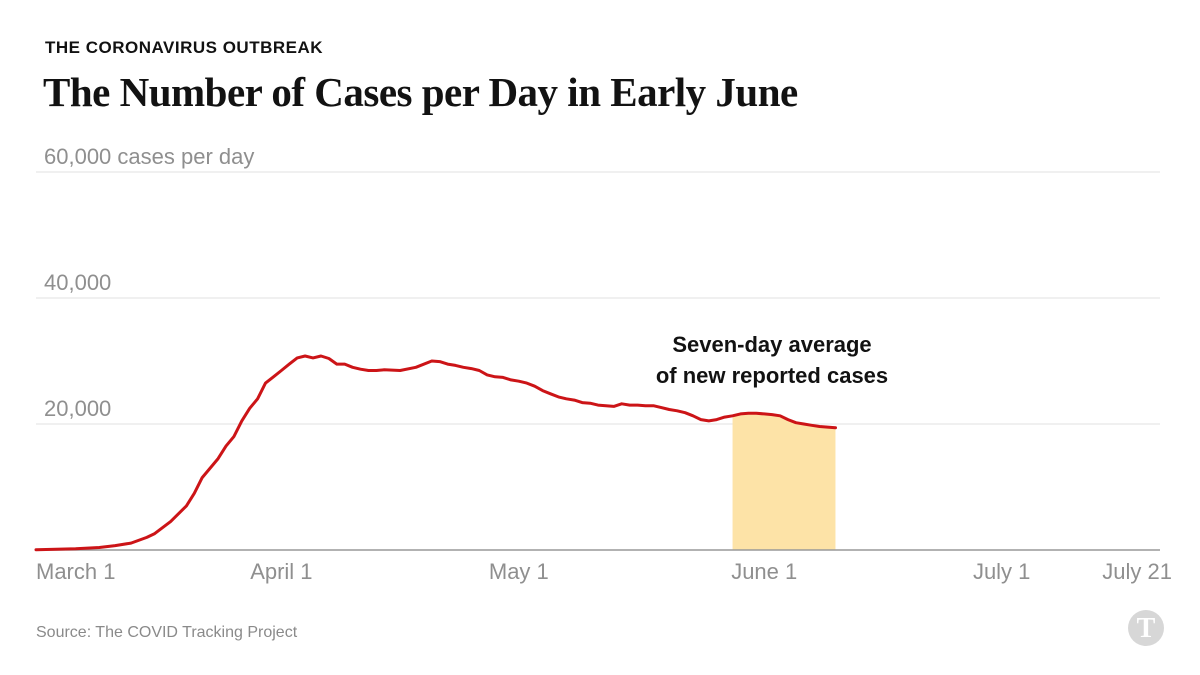 Image resolution: width=1200 pixels, height=675 pixels. I want to click on y-tick-label: 20,000, so click(77, 408).